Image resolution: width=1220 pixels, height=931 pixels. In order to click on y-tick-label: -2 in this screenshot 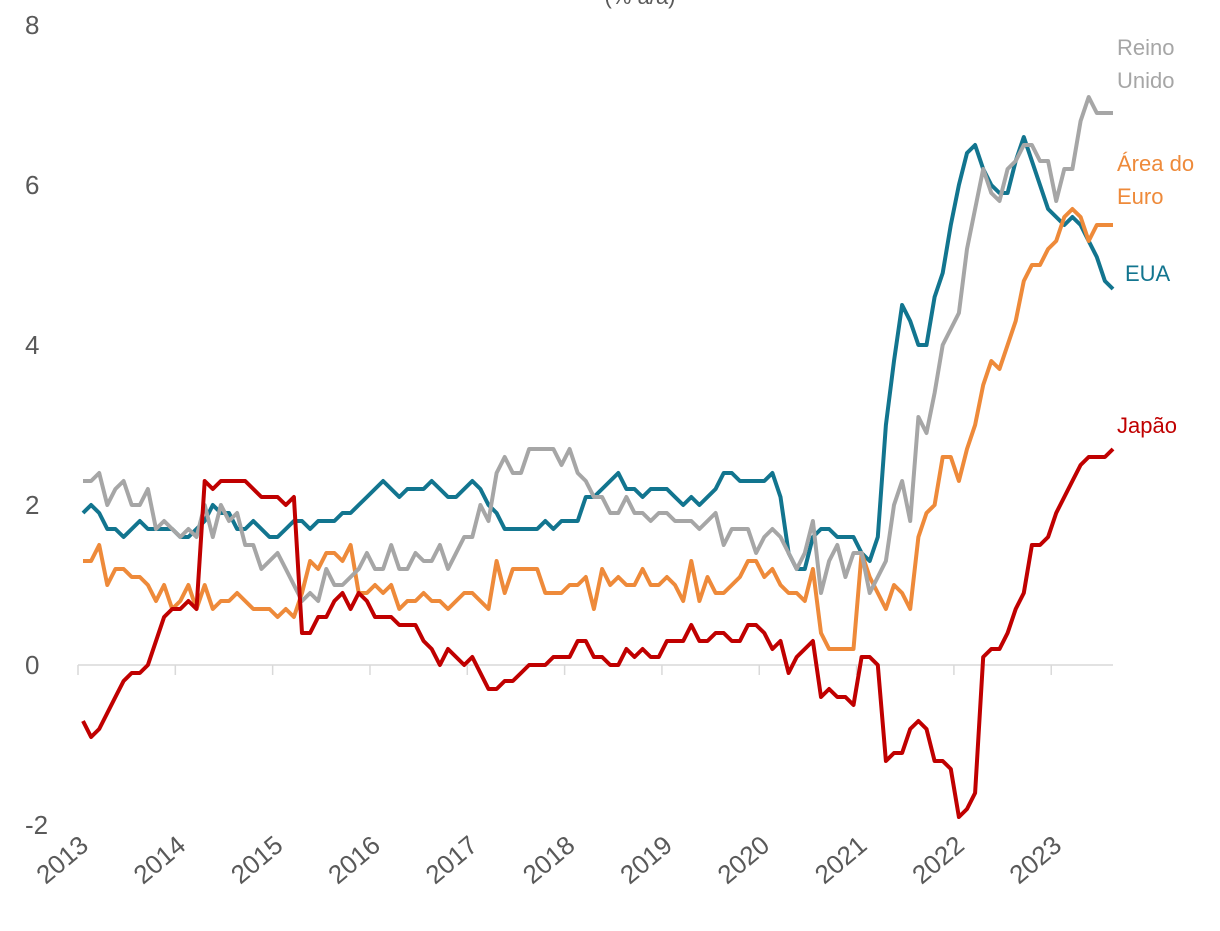, I will do `click(36, 825)`.